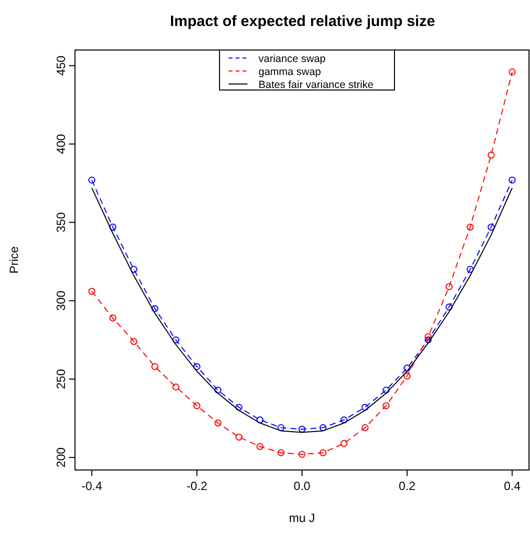 This screenshot has width=530, height=534. Describe the element at coordinates (290, 72) in the screenshot. I see `legend-label: gamma swap` at that location.